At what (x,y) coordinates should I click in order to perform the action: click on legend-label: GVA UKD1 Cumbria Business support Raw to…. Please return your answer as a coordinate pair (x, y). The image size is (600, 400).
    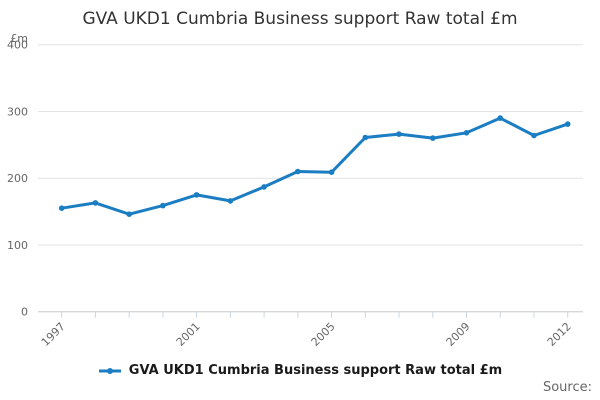
    Looking at the image, I should click on (315, 370).